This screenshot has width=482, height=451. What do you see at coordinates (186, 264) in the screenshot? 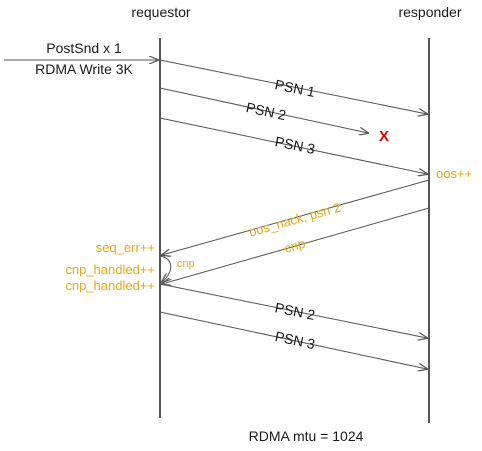
I see `self-cnp-label: cnp` at bounding box center [186, 264].